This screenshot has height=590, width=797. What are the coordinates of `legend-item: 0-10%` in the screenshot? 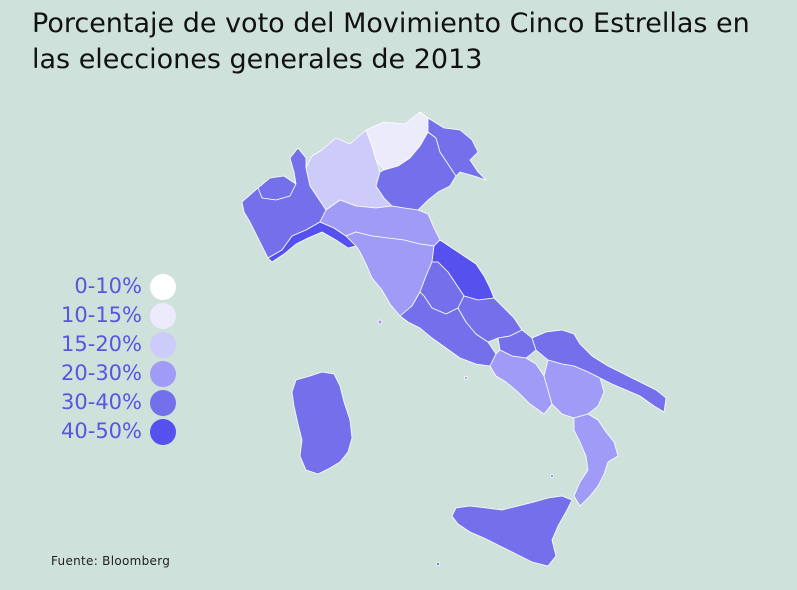 It's located at (115, 286).